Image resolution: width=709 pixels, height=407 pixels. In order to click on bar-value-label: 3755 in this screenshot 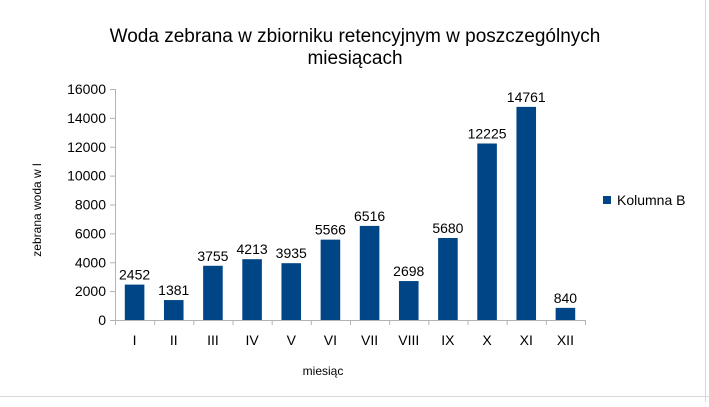, I will do `click(212, 256)`.